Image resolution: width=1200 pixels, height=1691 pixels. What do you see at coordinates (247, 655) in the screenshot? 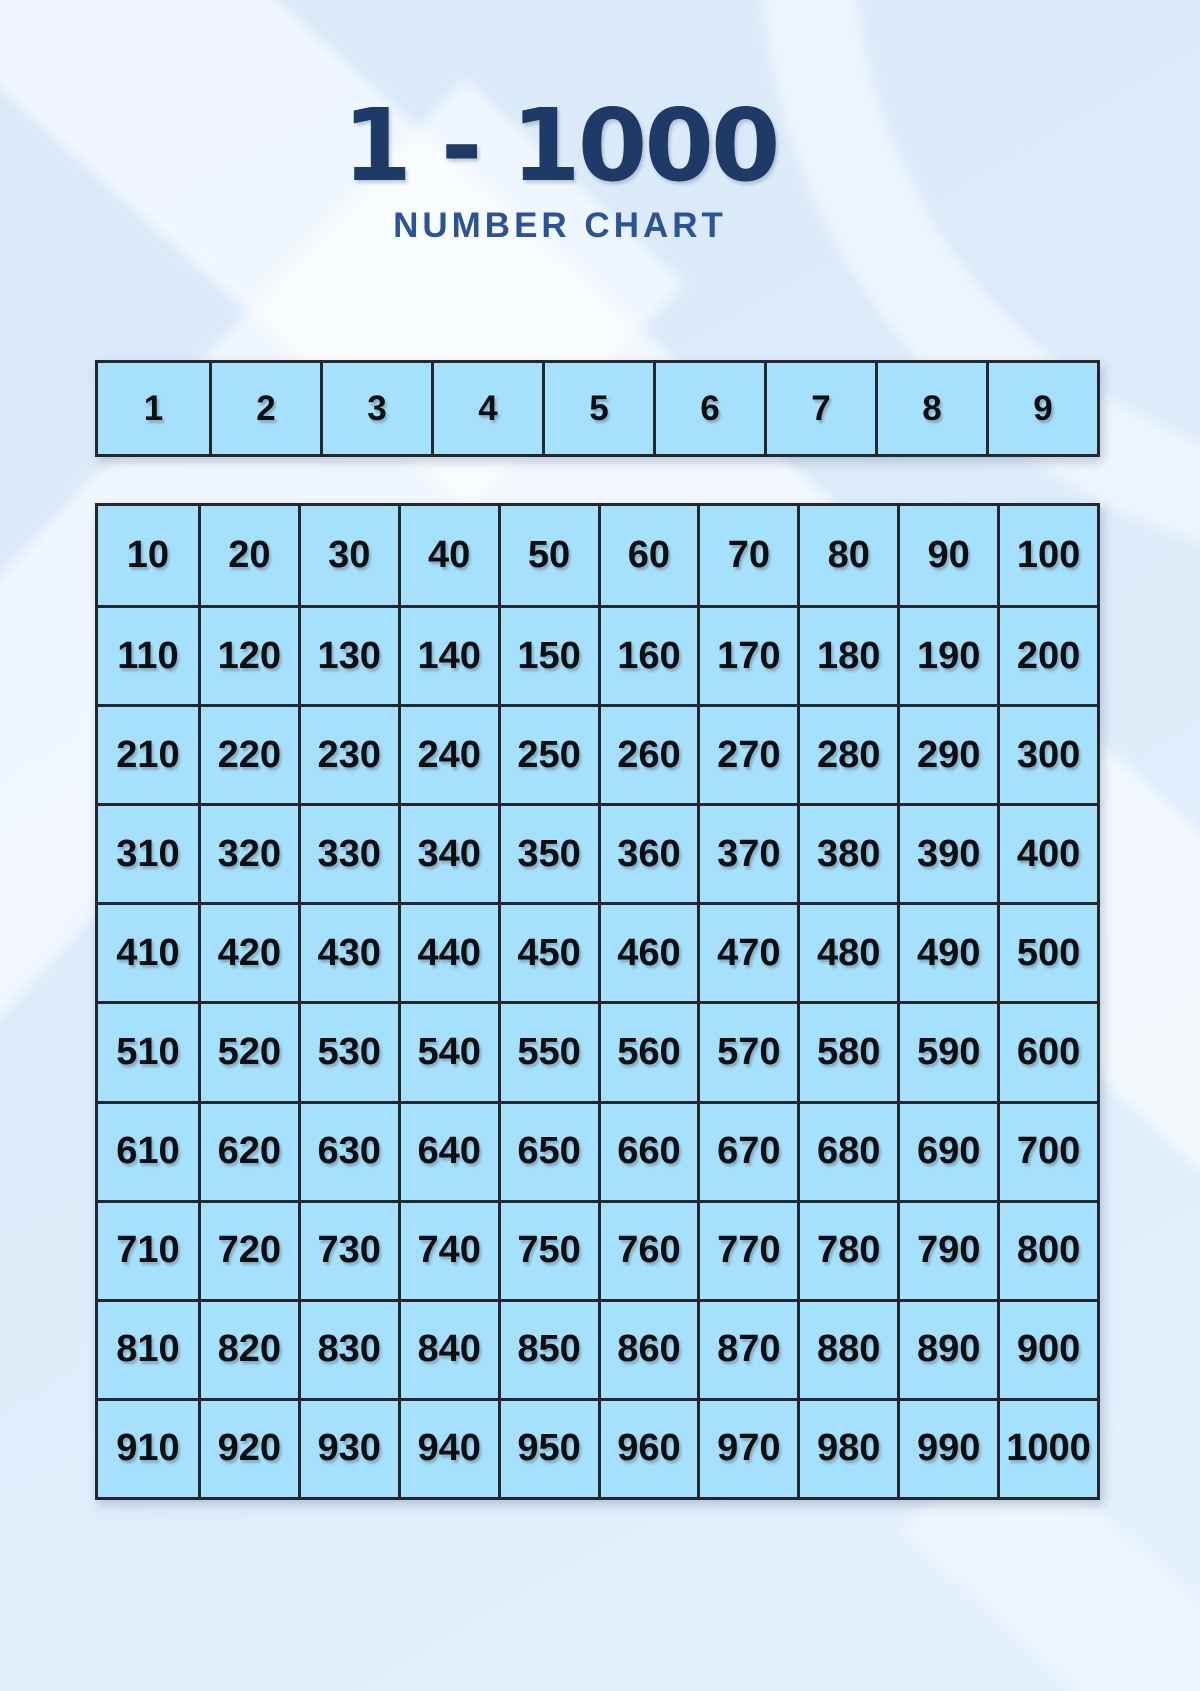
I see `number-cell: 120` at bounding box center [247, 655].